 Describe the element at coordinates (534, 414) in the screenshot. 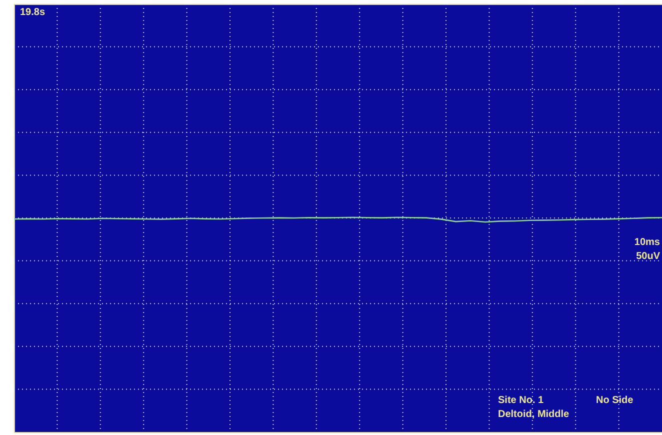

I see `text: Deltoid, Middle` at that location.